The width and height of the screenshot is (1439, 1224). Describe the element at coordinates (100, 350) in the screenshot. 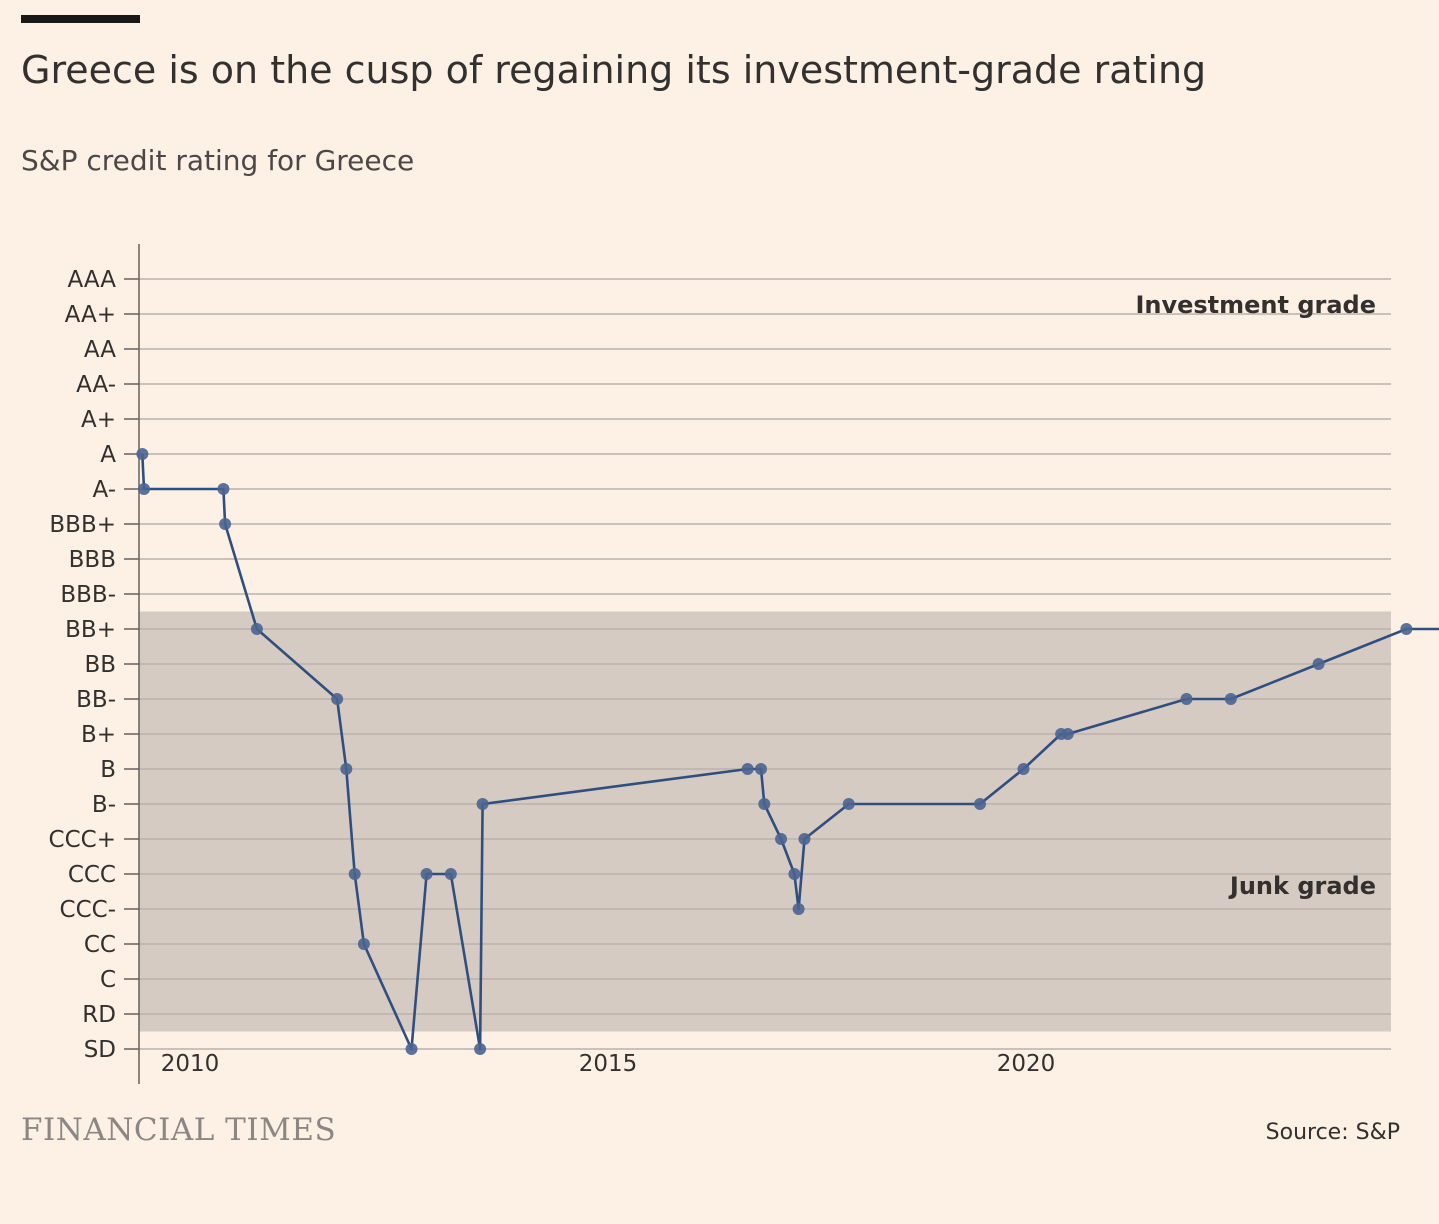

I see `y-tick-label: AA` at that location.